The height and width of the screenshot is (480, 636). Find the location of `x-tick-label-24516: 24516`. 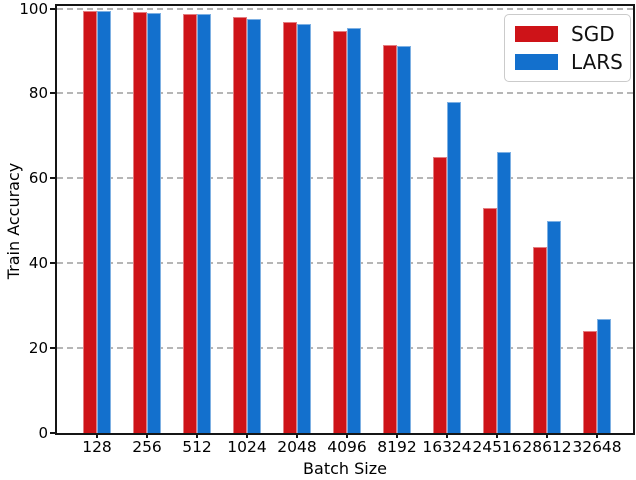

x-tick-label-24516: 24516 is located at coordinates (497, 447).